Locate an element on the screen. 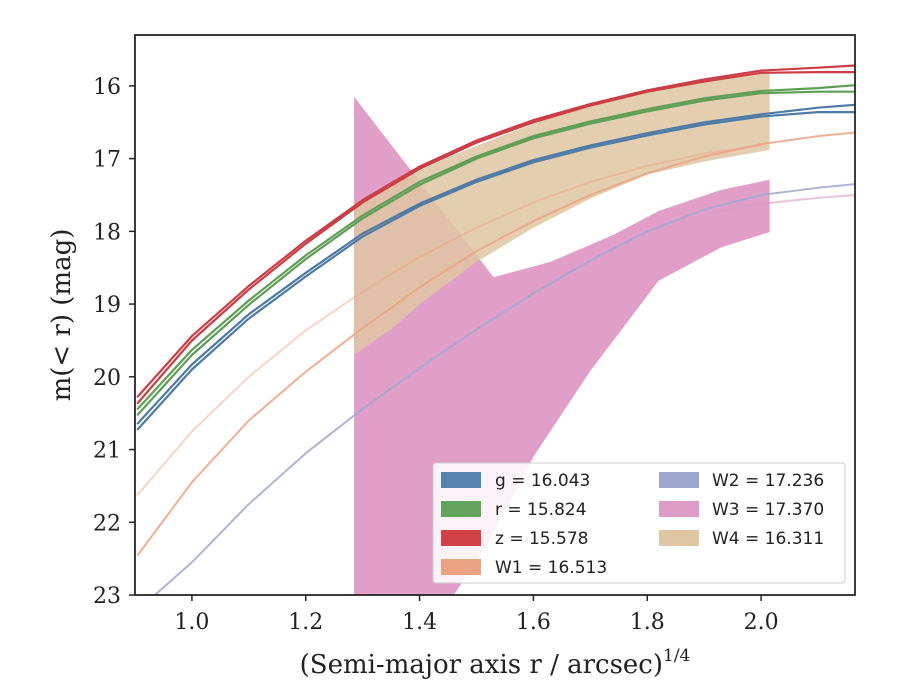  y-tick-label-22: 22 is located at coordinates (107, 523).